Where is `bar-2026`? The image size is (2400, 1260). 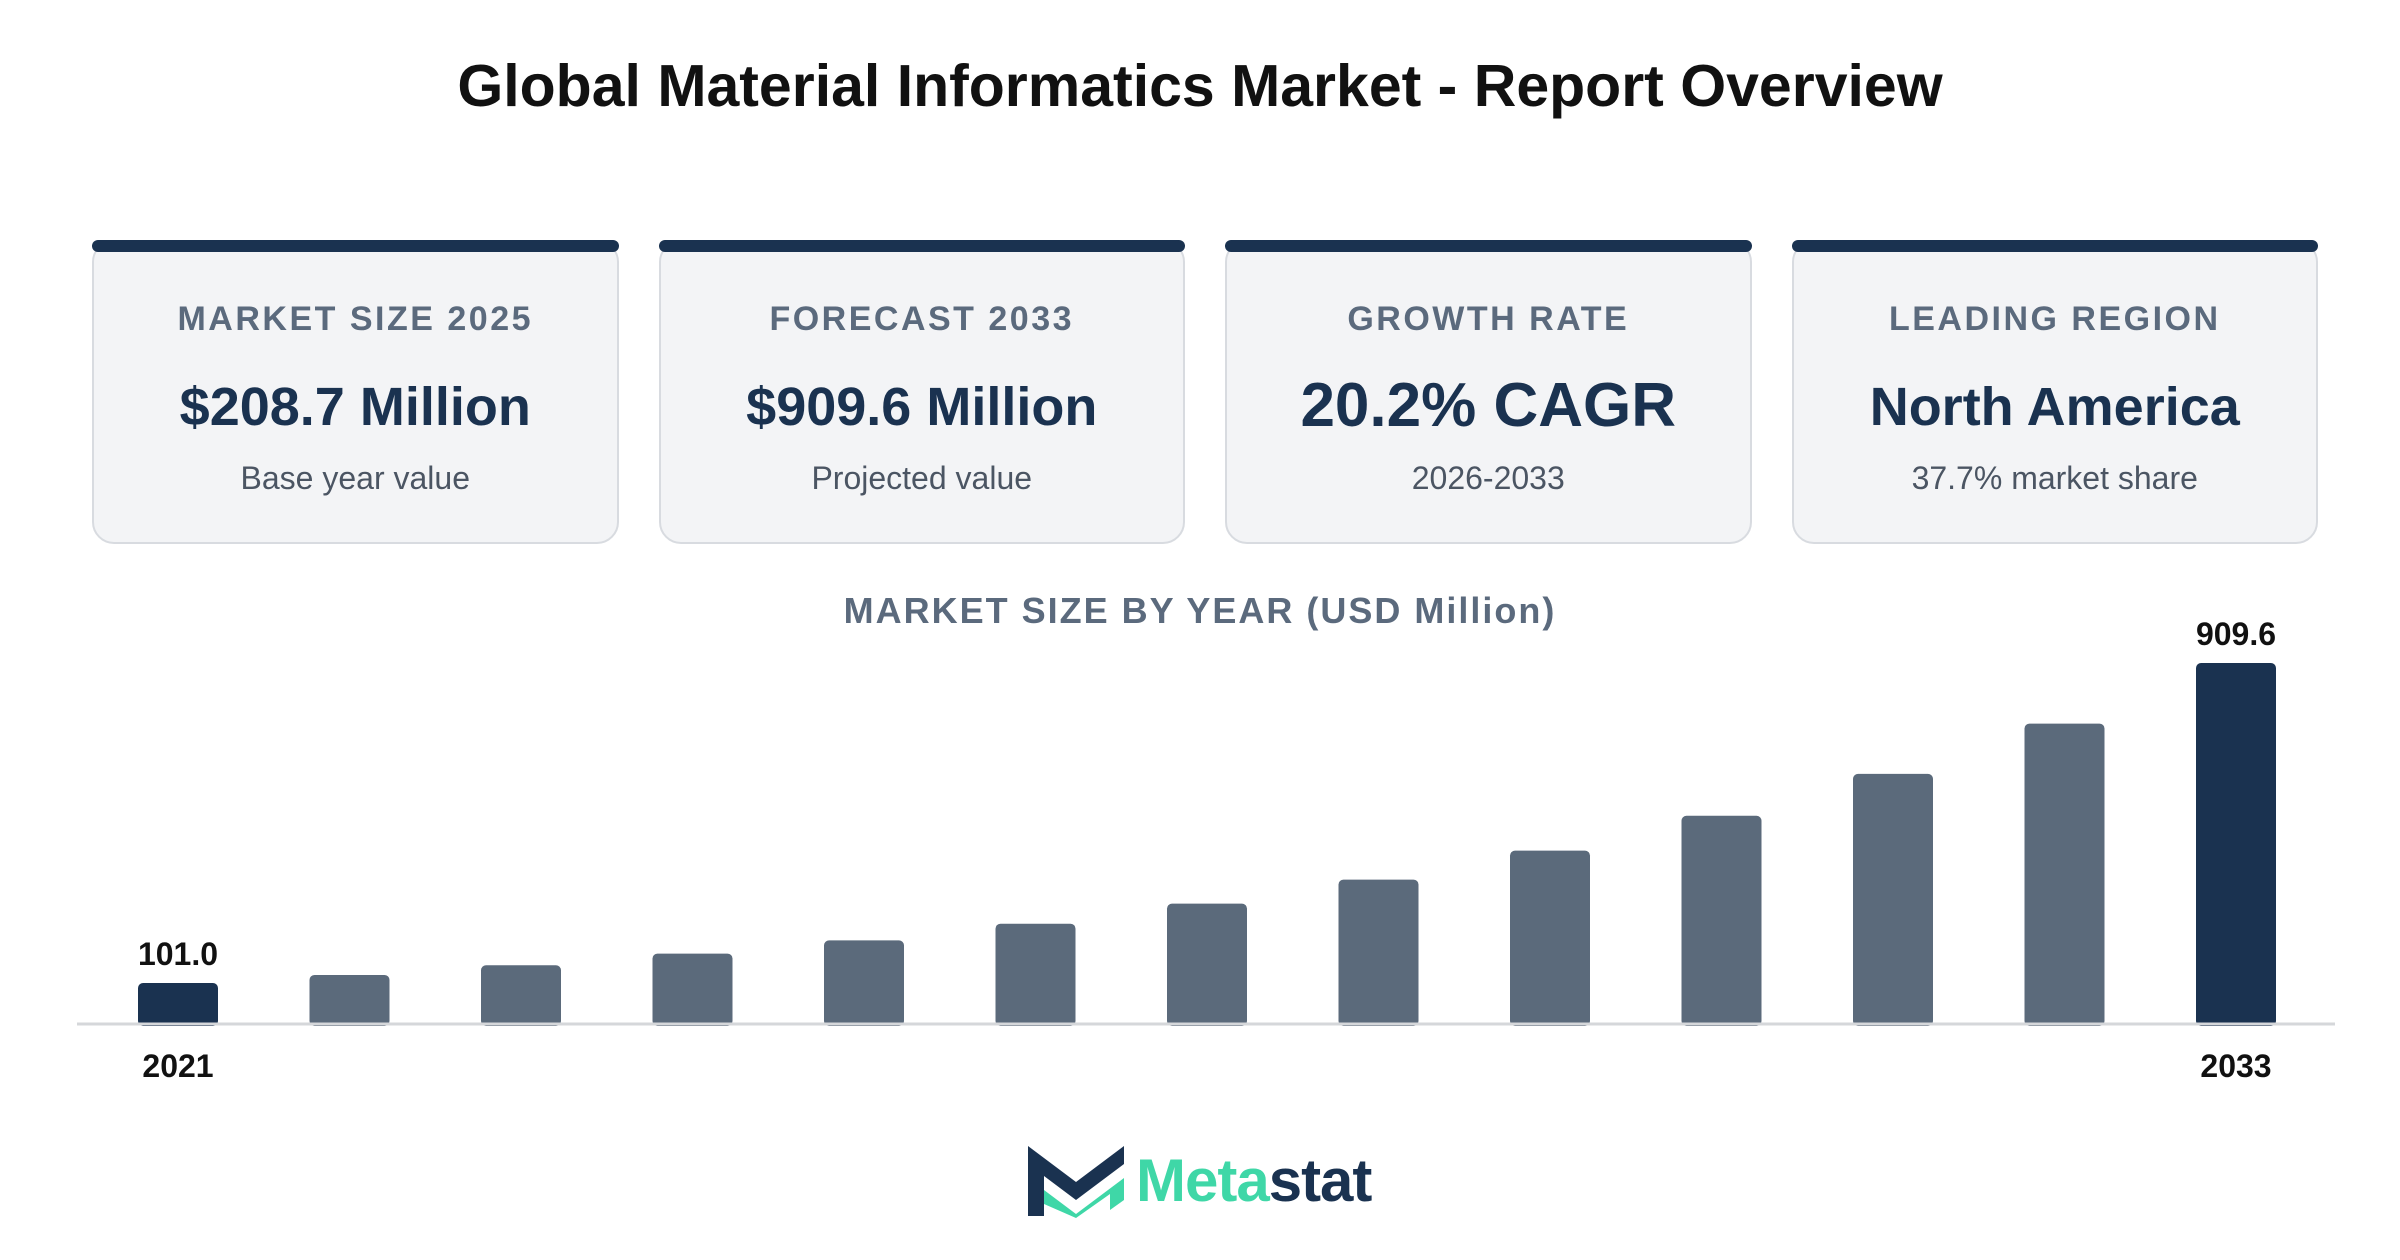
bar-2026 is located at coordinates (1035, 974).